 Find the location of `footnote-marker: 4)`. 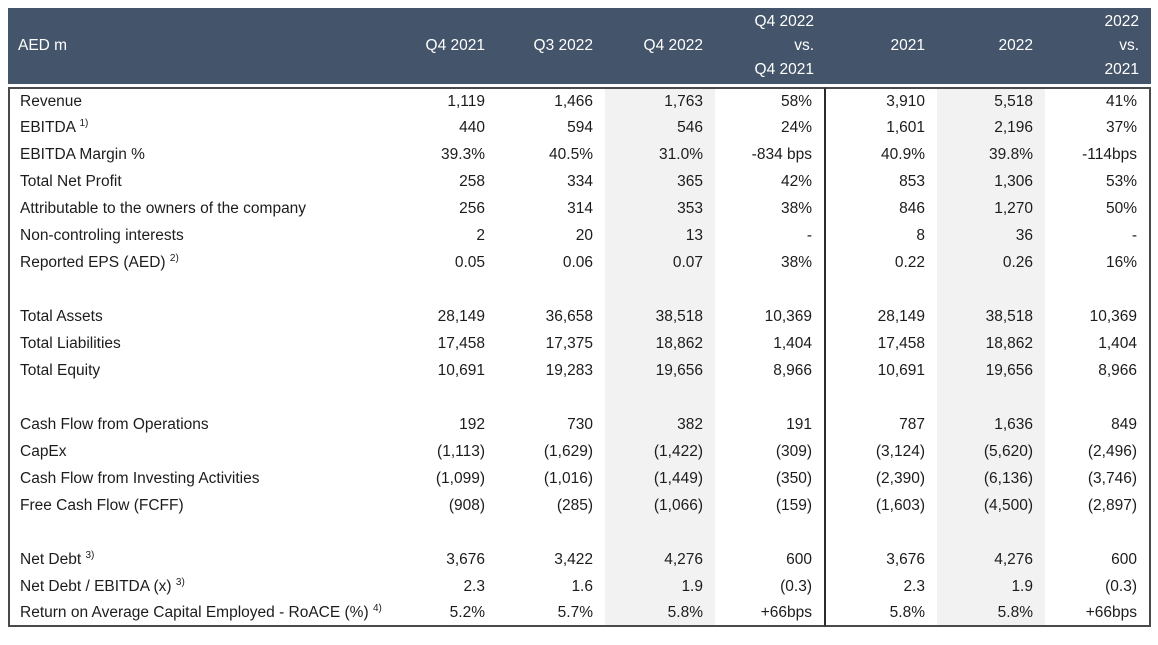

footnote-marker: 4) is located at coordinates (377, 608).